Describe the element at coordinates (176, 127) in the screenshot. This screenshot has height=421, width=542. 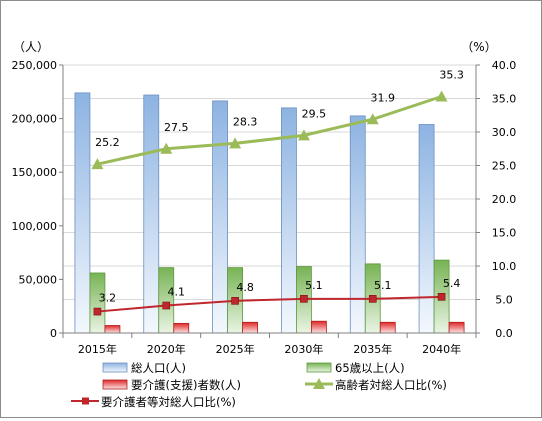
I see `data-label: 27.5` at that location.